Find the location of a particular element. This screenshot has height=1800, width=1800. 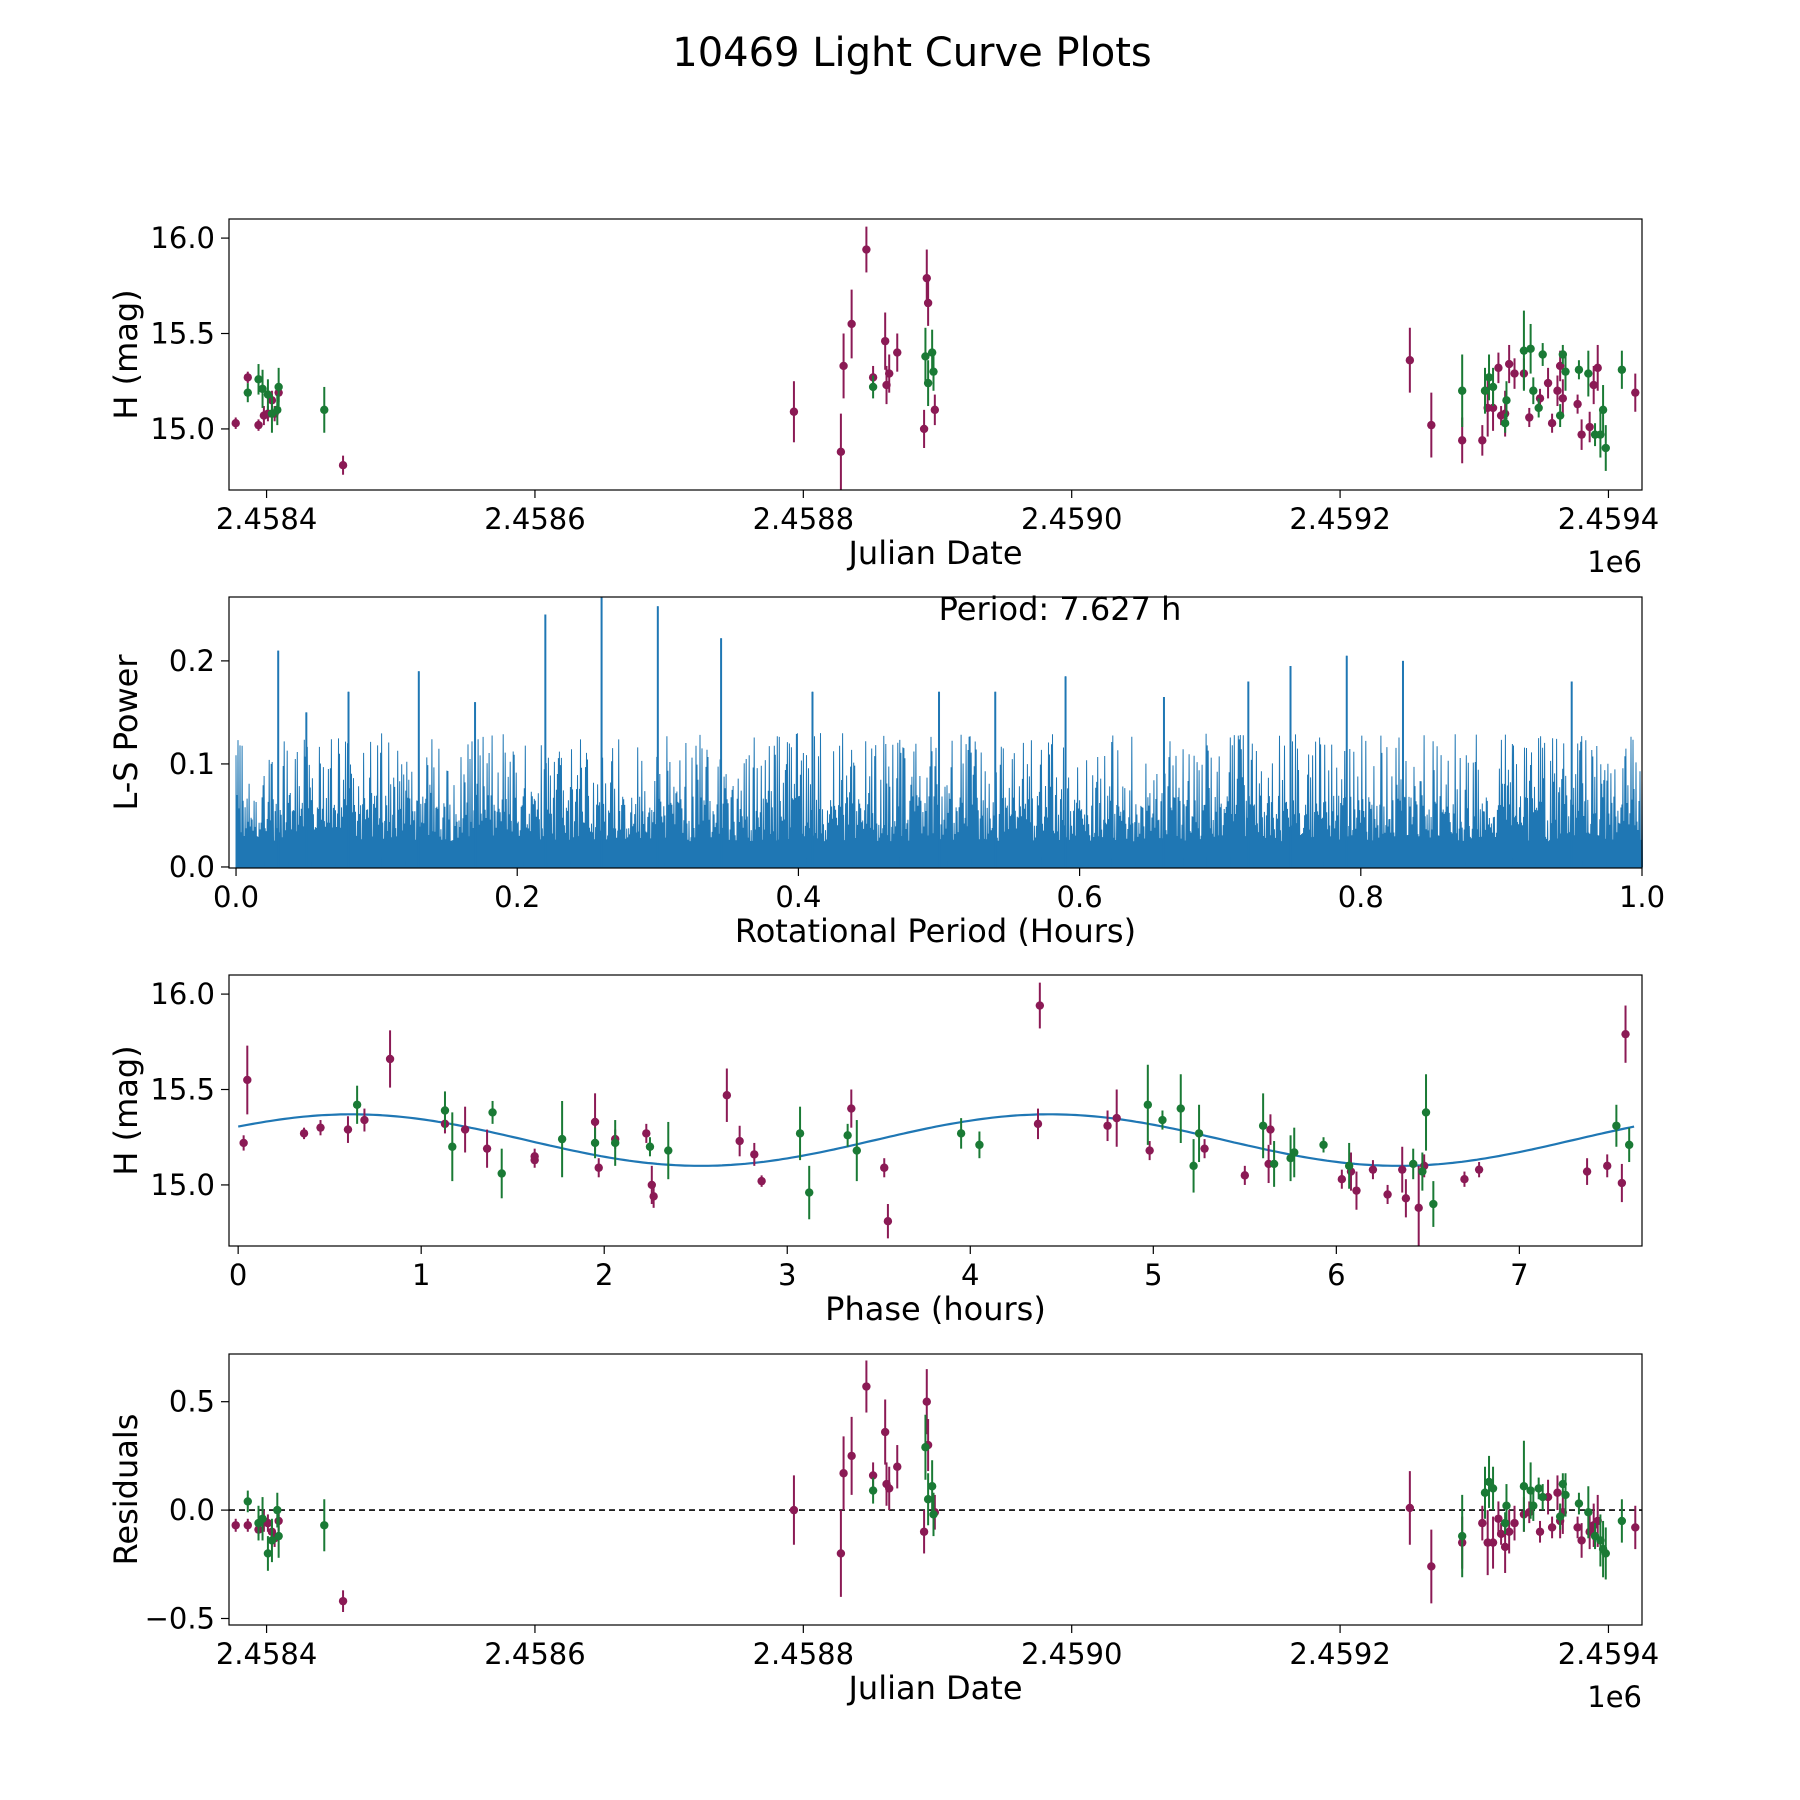

residuals-axis-offset-text: 1e6 is located at coordinates (1614, 1697).